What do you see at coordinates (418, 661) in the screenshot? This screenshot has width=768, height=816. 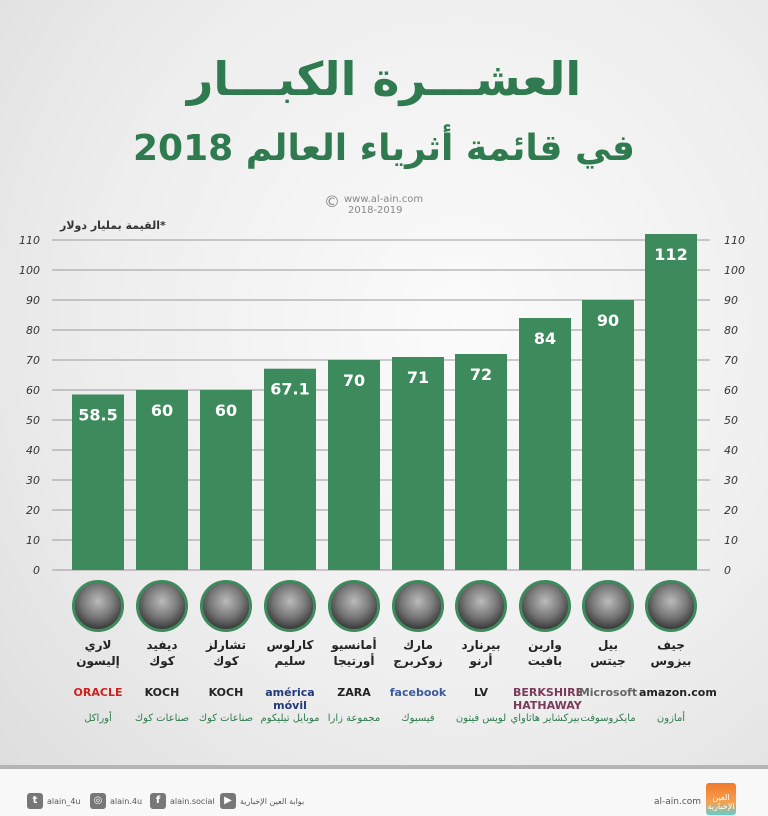 I see `last-name: زوكربرج` at bounding box center [418, 661].